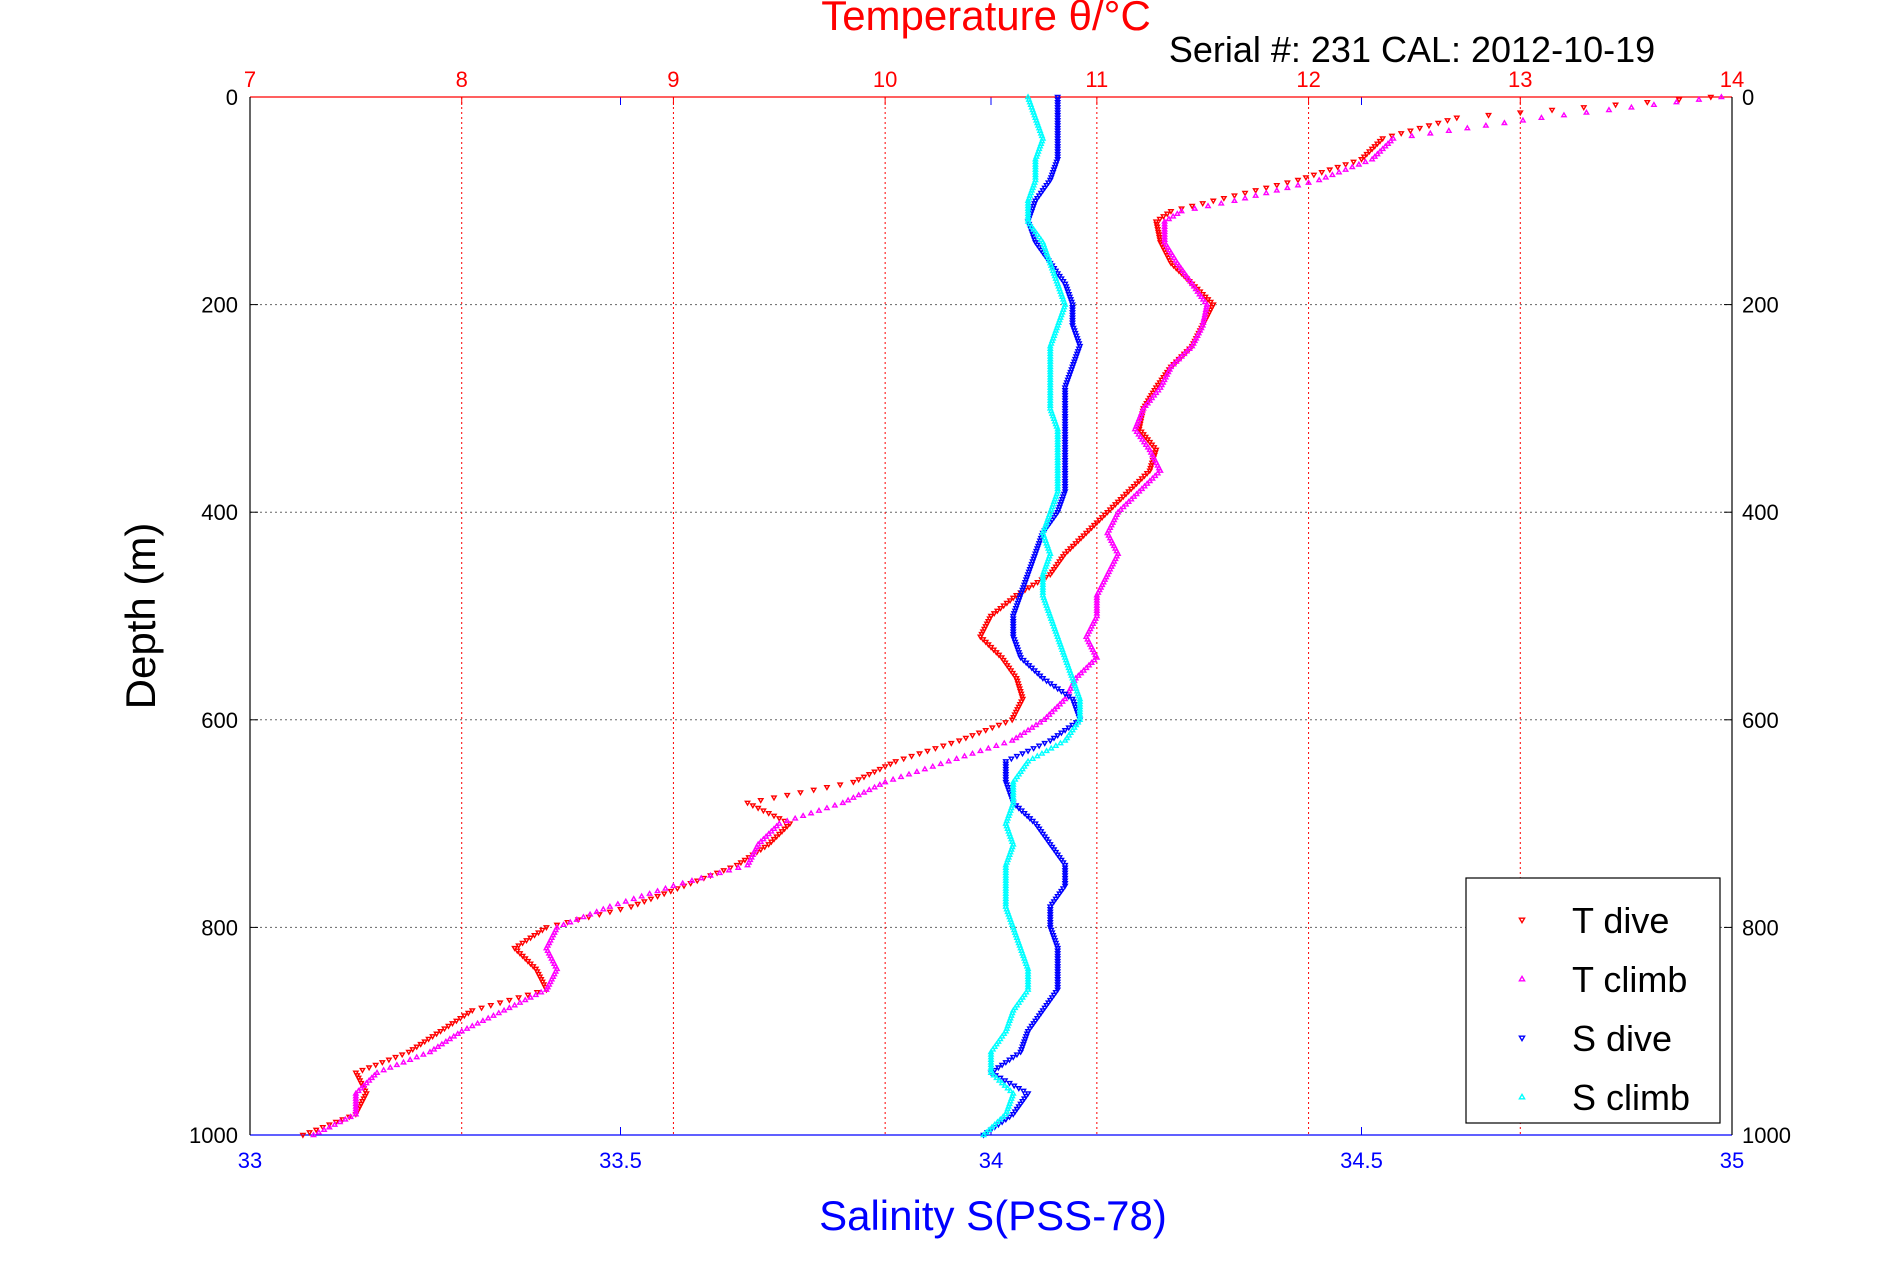  I want to click on series-s-climb, so click(1032, 615).